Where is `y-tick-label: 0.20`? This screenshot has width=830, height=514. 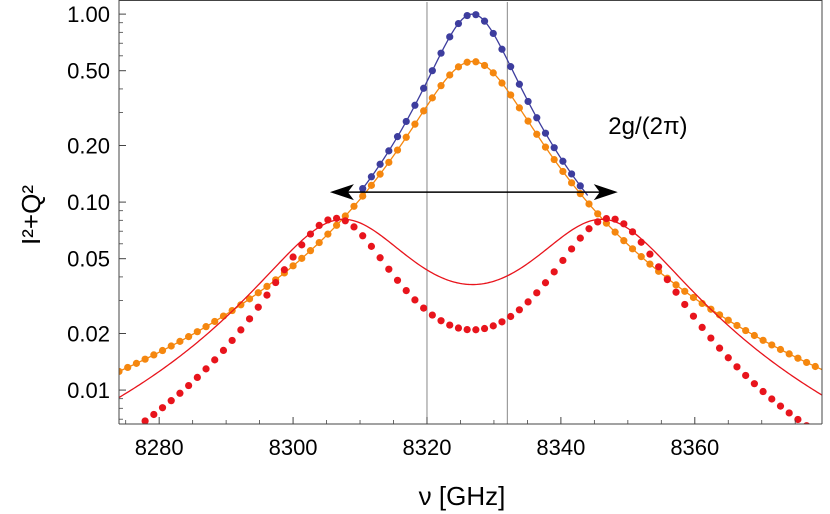 y-tick-label: 0.20 is located at coordinates (88, 146).